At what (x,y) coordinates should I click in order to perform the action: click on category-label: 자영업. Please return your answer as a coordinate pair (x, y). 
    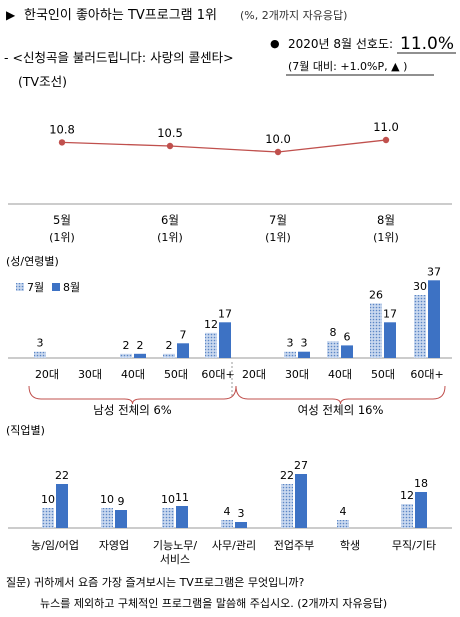
    Looking at the image, I should click on (114, 545).